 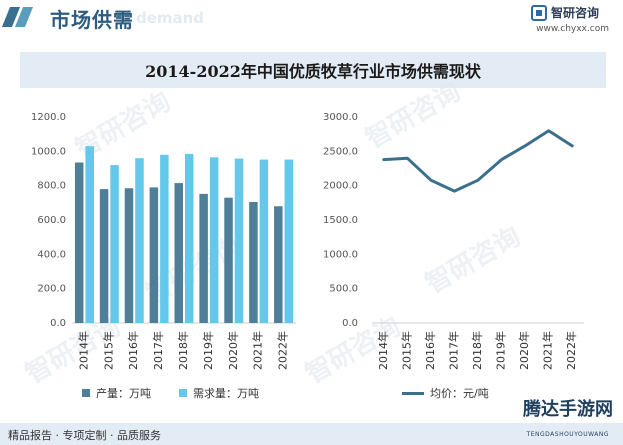 What do you see at coordinates (572, 29) in the screenshot?
I see `logo-url: www.chyxx.com` at bounding box center [572, 29].